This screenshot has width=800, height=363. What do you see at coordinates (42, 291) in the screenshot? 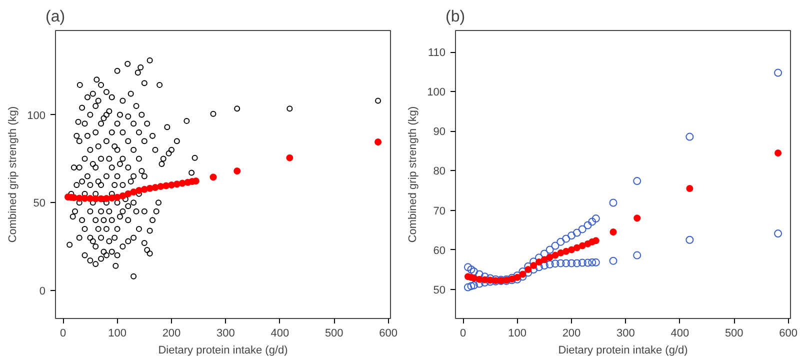
I see `y-tick-label: 0` at bounding box center [42, 291].